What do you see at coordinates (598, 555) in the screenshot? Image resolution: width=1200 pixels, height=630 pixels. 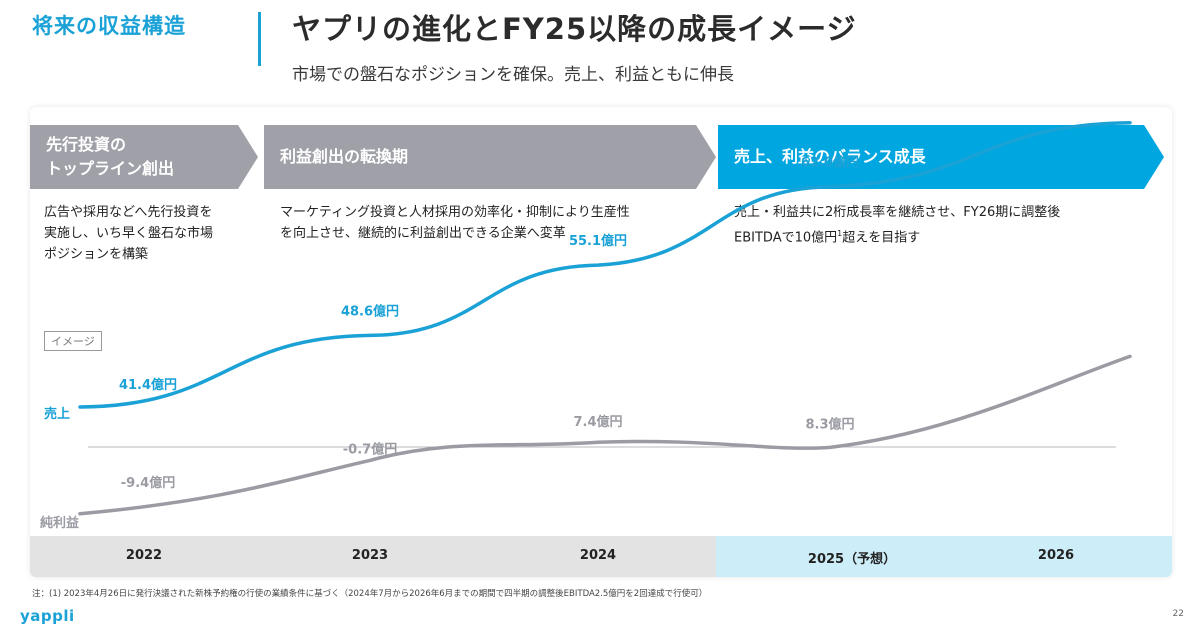 I see `year-2024: 2024` at bounding box center [598, 555].